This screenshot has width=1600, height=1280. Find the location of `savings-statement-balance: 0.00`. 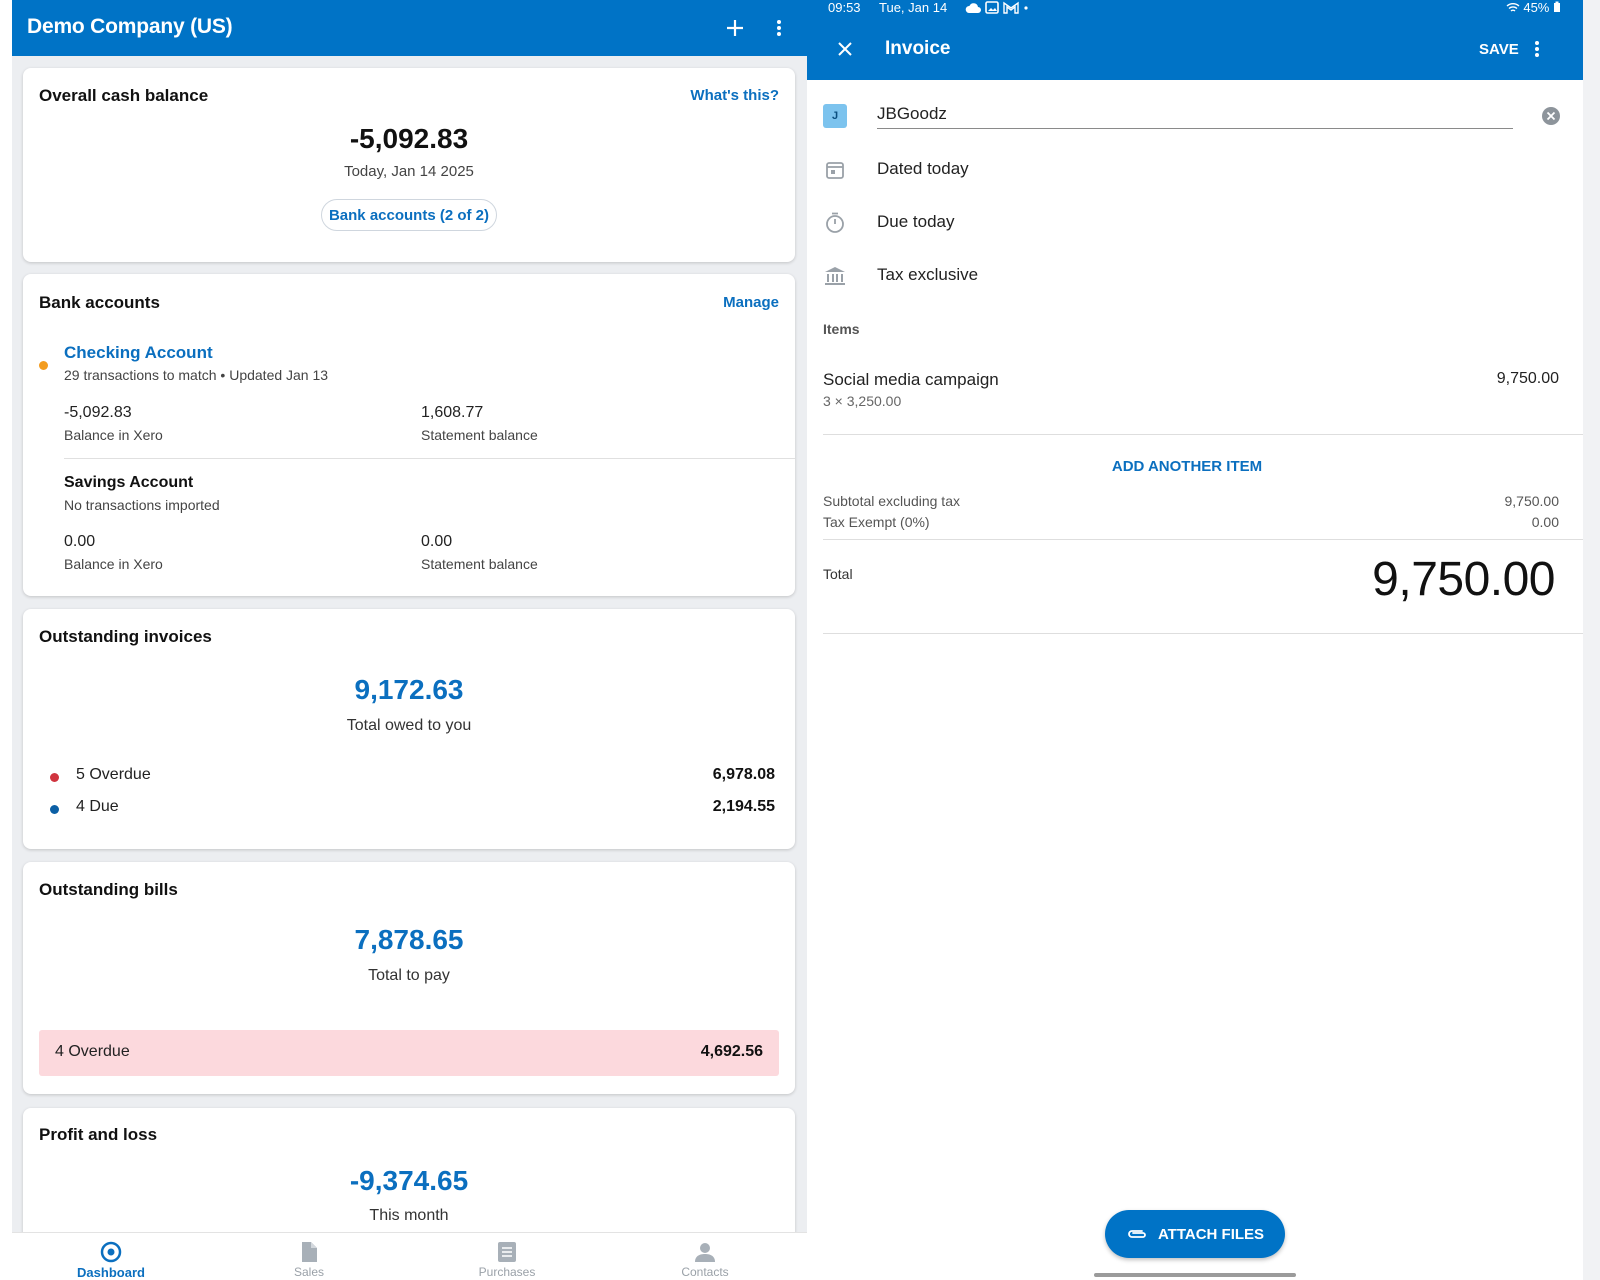

savings-statement-balance: 0.00 is located at coordinates (437, 541).